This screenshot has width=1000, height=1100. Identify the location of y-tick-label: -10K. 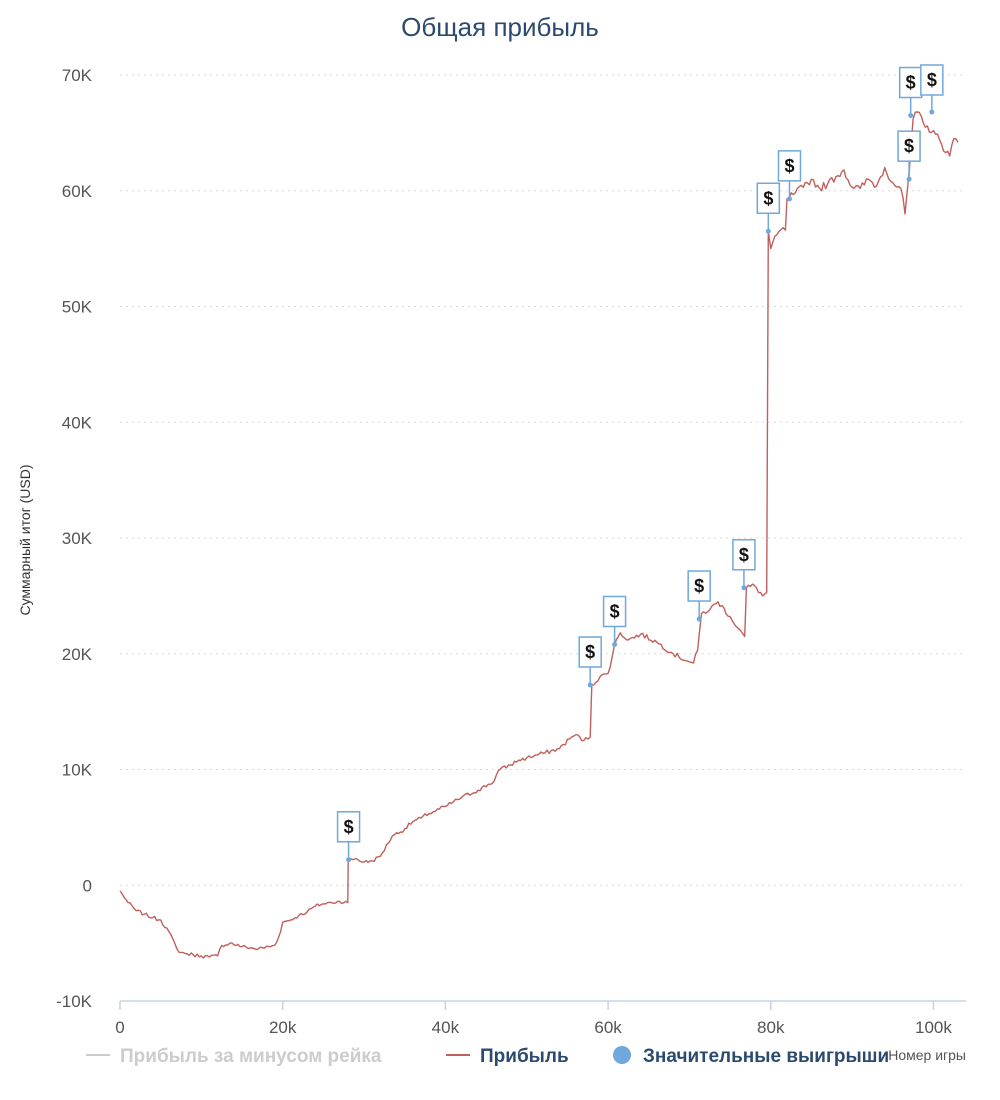
(74, 1001).